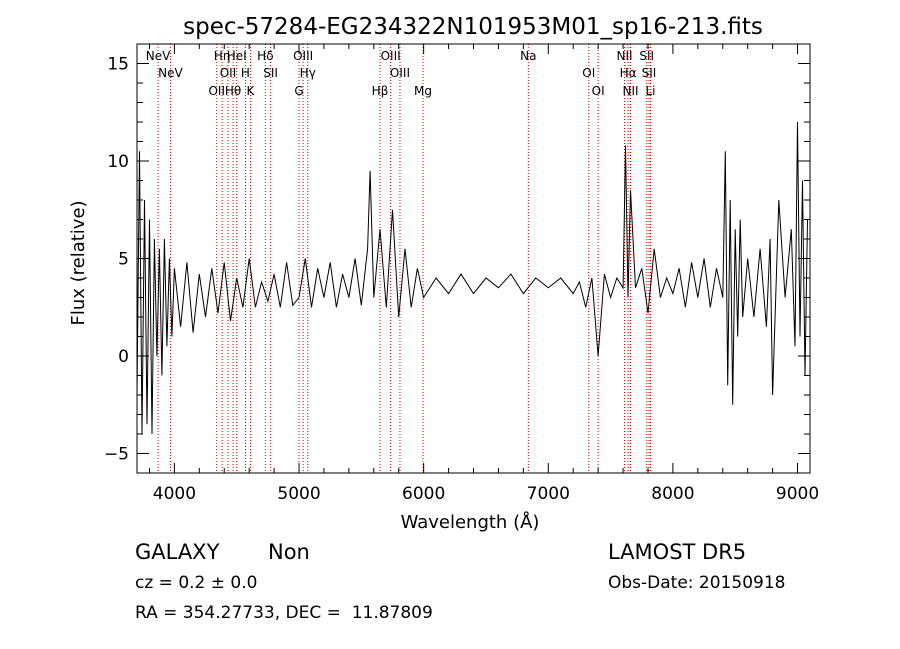  I want to click on y-tick-label: 0, so click(123, 357).